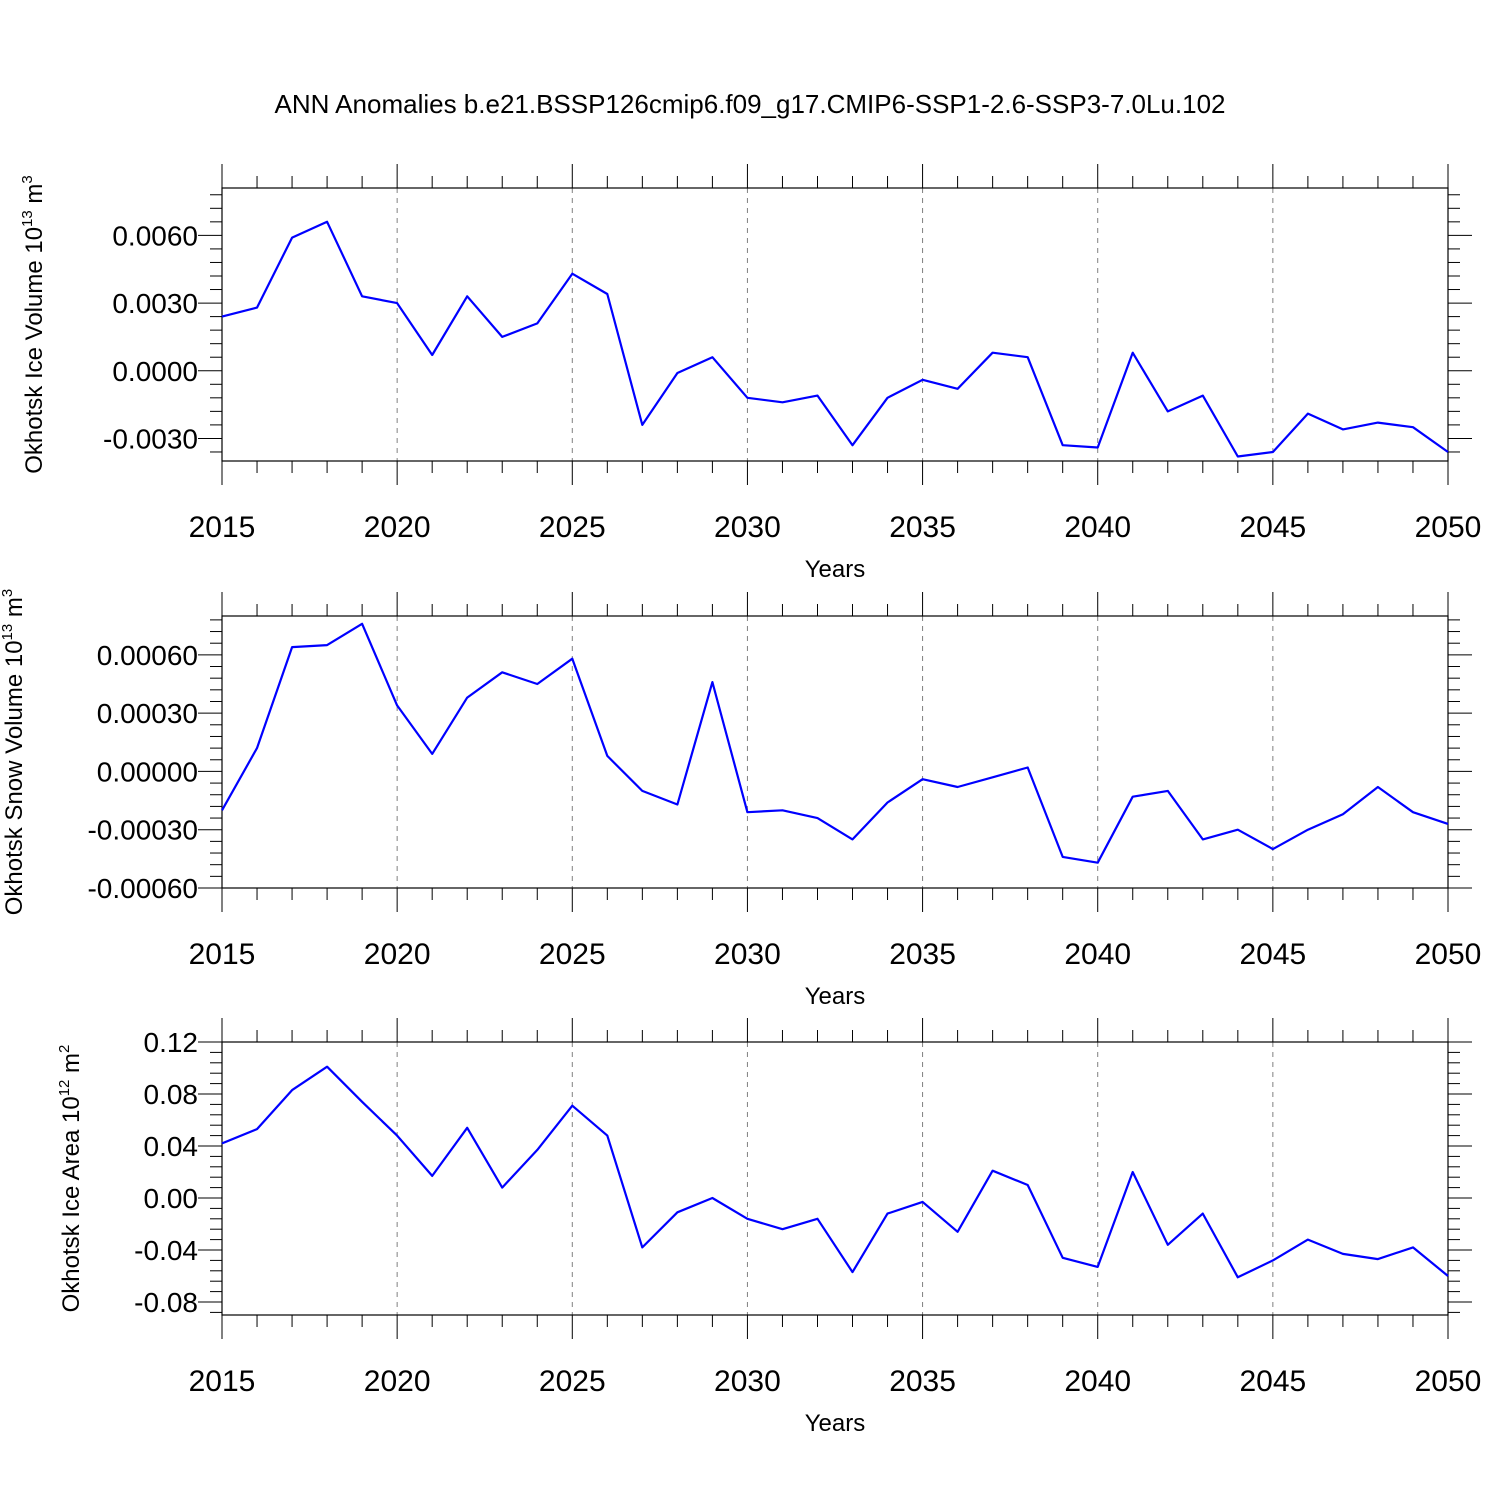 Image resolution: width=1500 pixels, height=1500 pixels. What do you see at coordinates (142, 888) in the screenshot?
I see `y-tick-label: -0.00060` at bounding box center [142, 888].